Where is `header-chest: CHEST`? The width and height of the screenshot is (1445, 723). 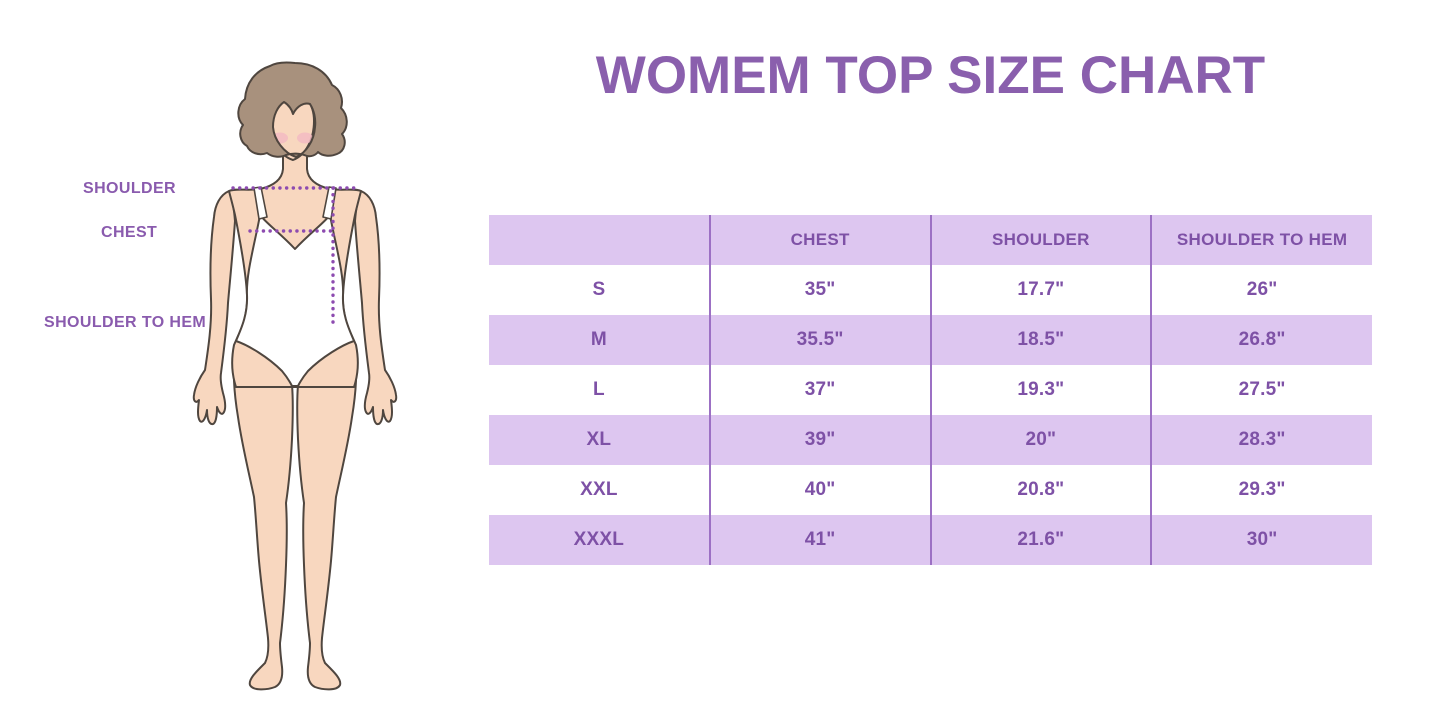 header-chest: CHEST is located at coordinates (819, 240).